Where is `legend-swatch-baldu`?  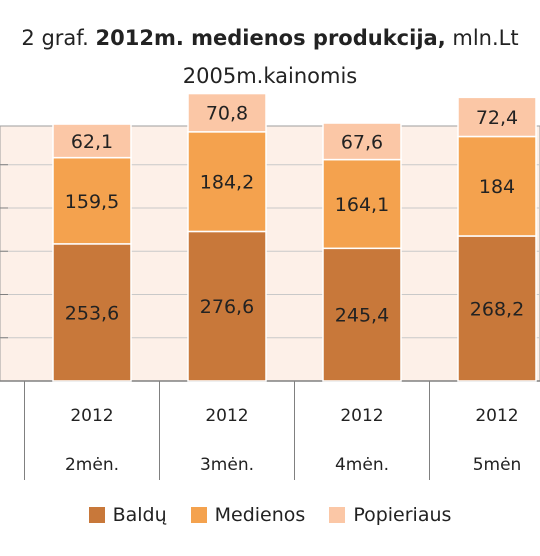
legend-swatch-baldu is located at coordinates (96, 515).